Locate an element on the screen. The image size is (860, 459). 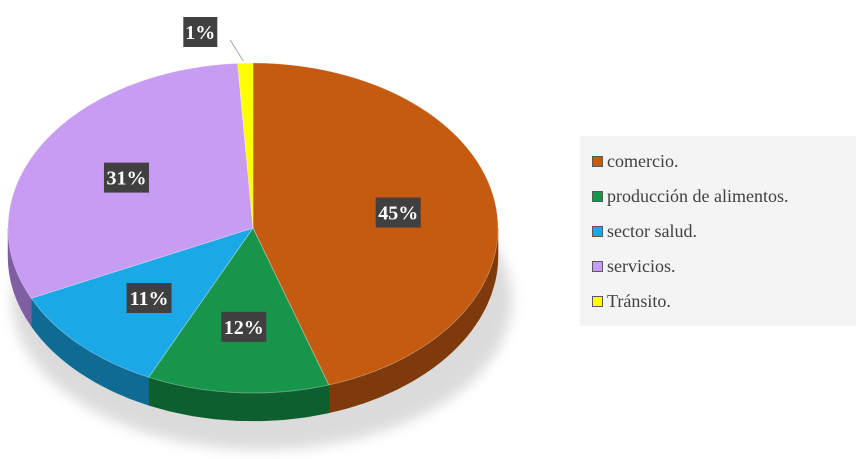
leader-line-transito is located at coordinates (236, 50).